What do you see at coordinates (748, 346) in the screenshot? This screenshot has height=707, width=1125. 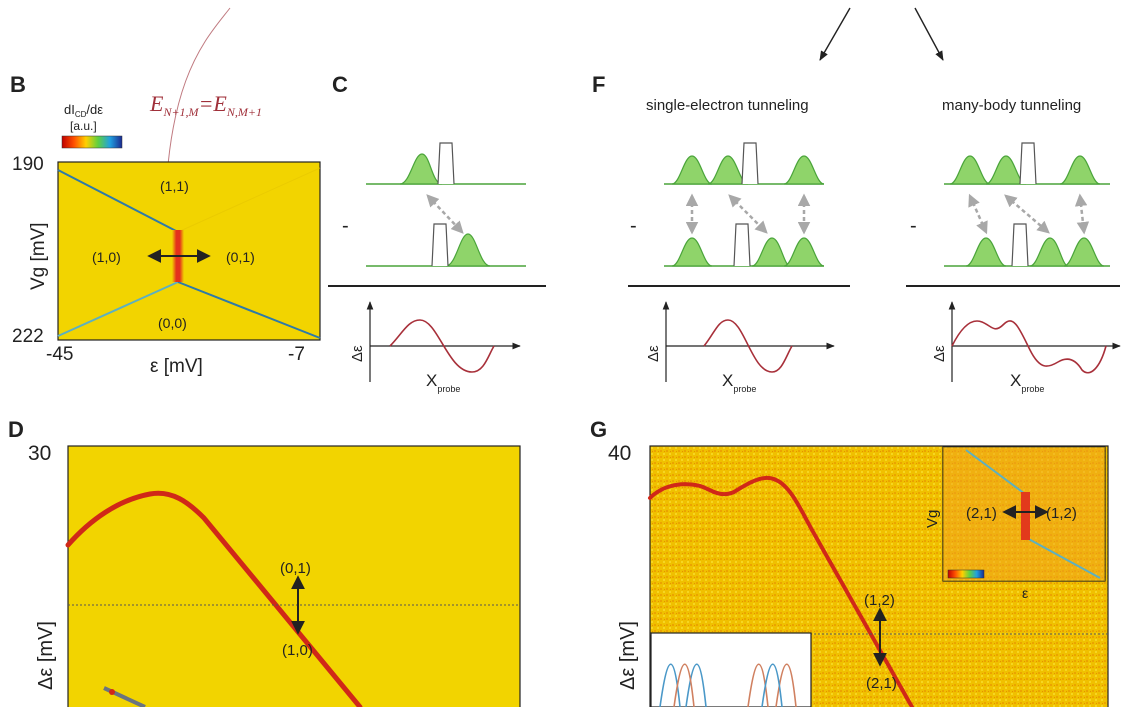 I see `f-se-curve` at bounding box center [748, 346].